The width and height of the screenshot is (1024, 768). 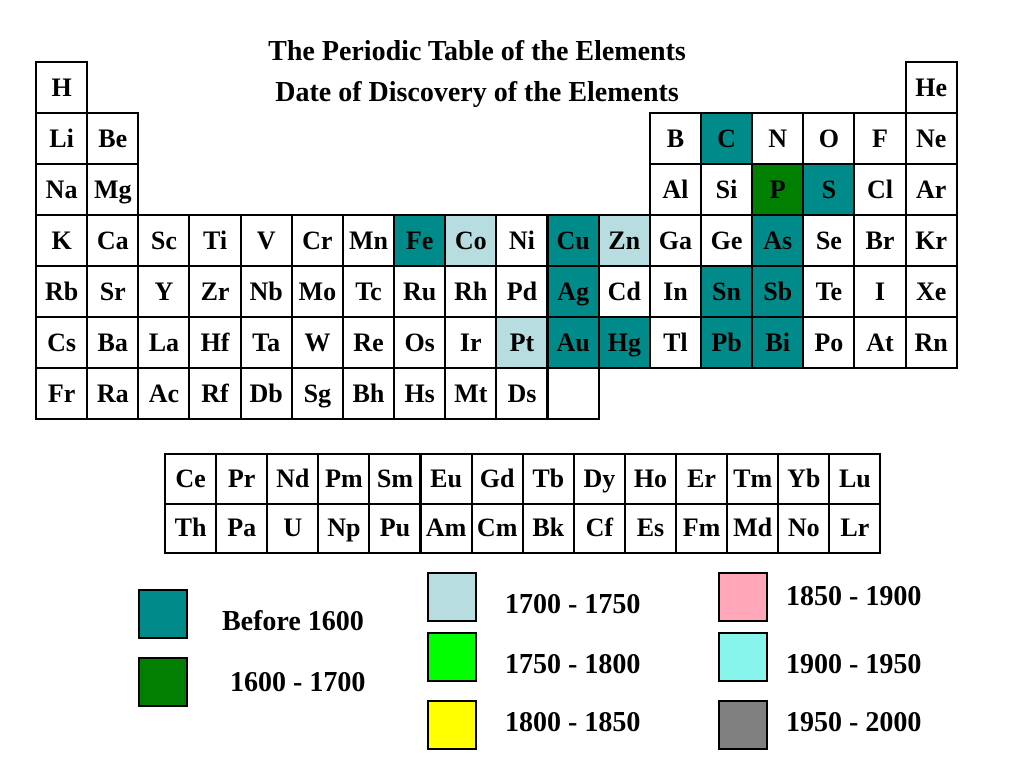 What do you see at coordinates (726, 138) in the screenshot?
I see `element-c: C` at bounding box center [726, 138].